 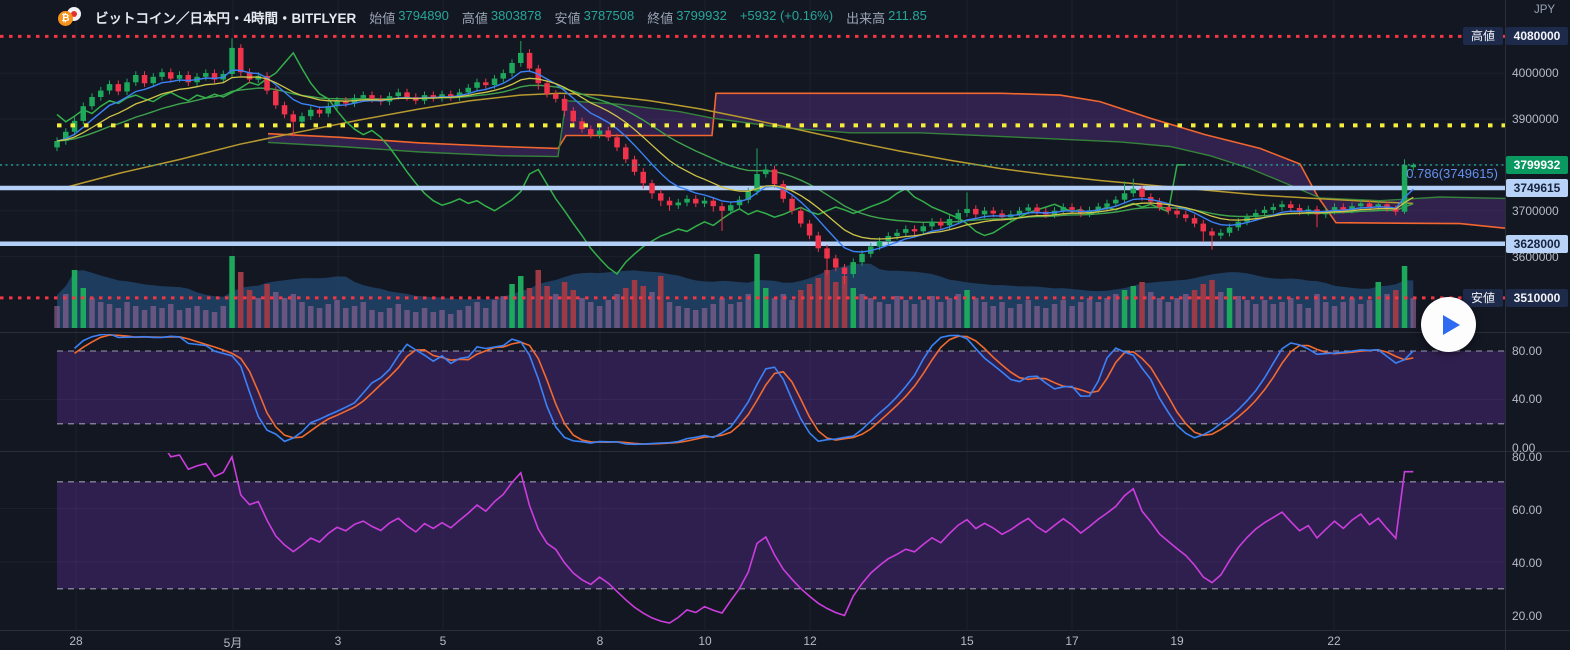 What do you see at coordinates (1524, 448) in the screenshot?
I see `indicator-axis-label: 0.00` at bounding box center [1524, 448].